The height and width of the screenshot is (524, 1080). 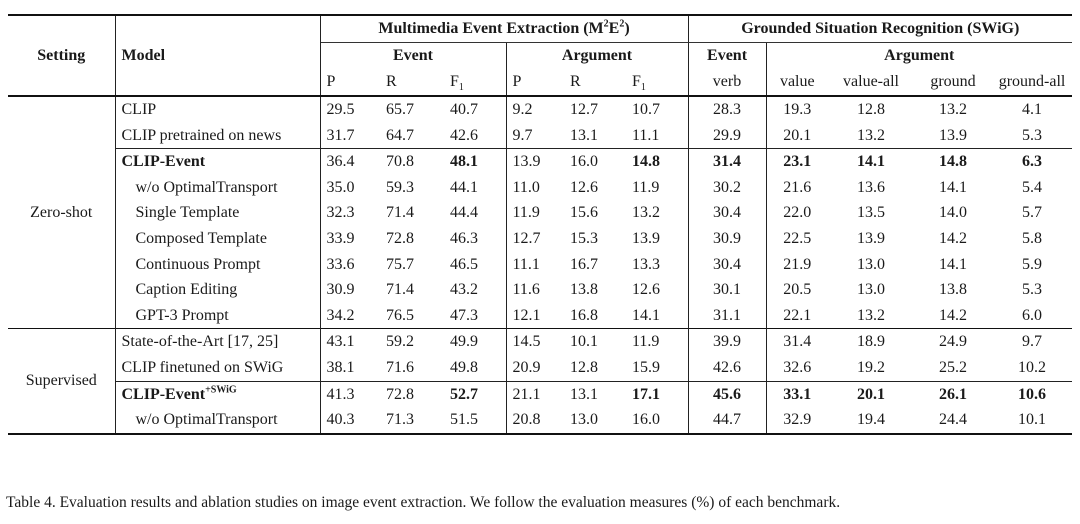 I want to click on value-cell: 25.2, so click(x=953, y=367).